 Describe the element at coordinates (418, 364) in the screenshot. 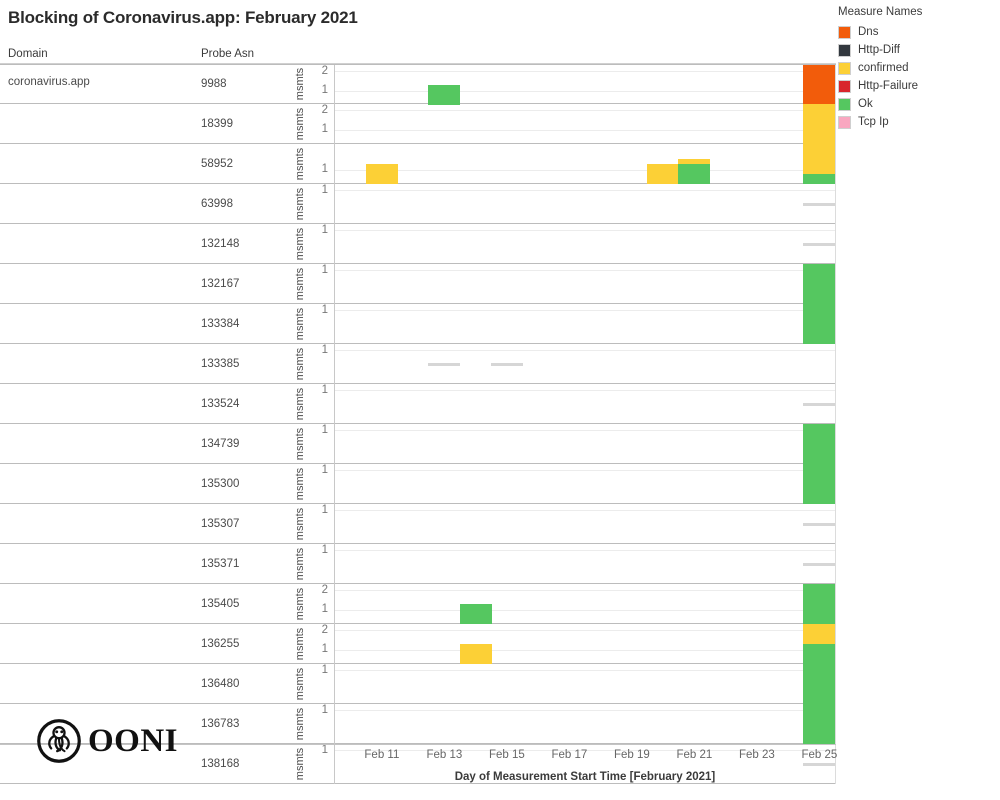

I see `panel-row: 133385 msmts 1` at that location.